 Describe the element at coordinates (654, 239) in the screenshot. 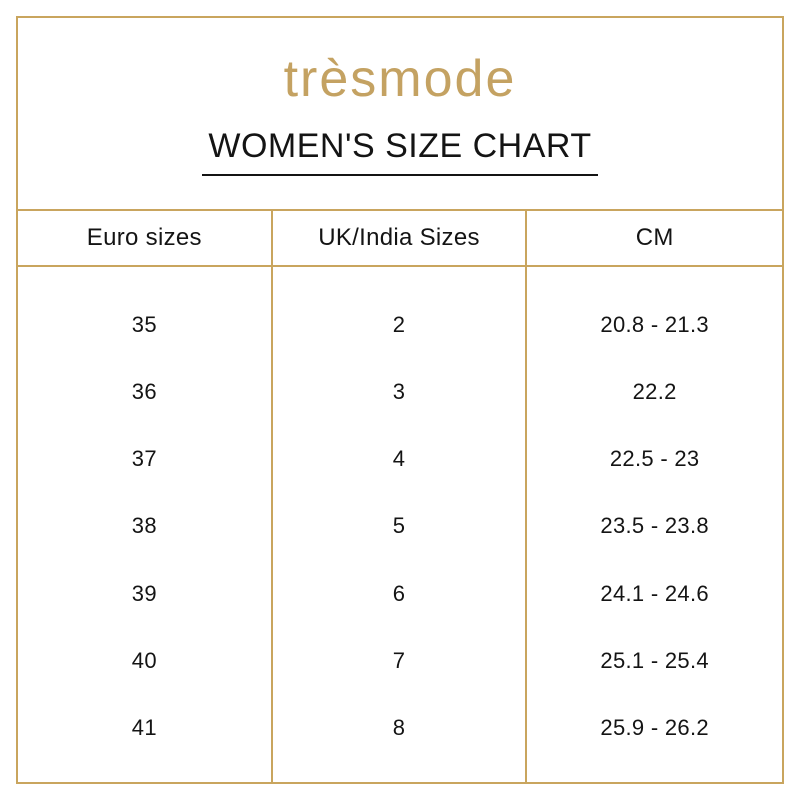

I see `column-header-cm: CM` at that location.